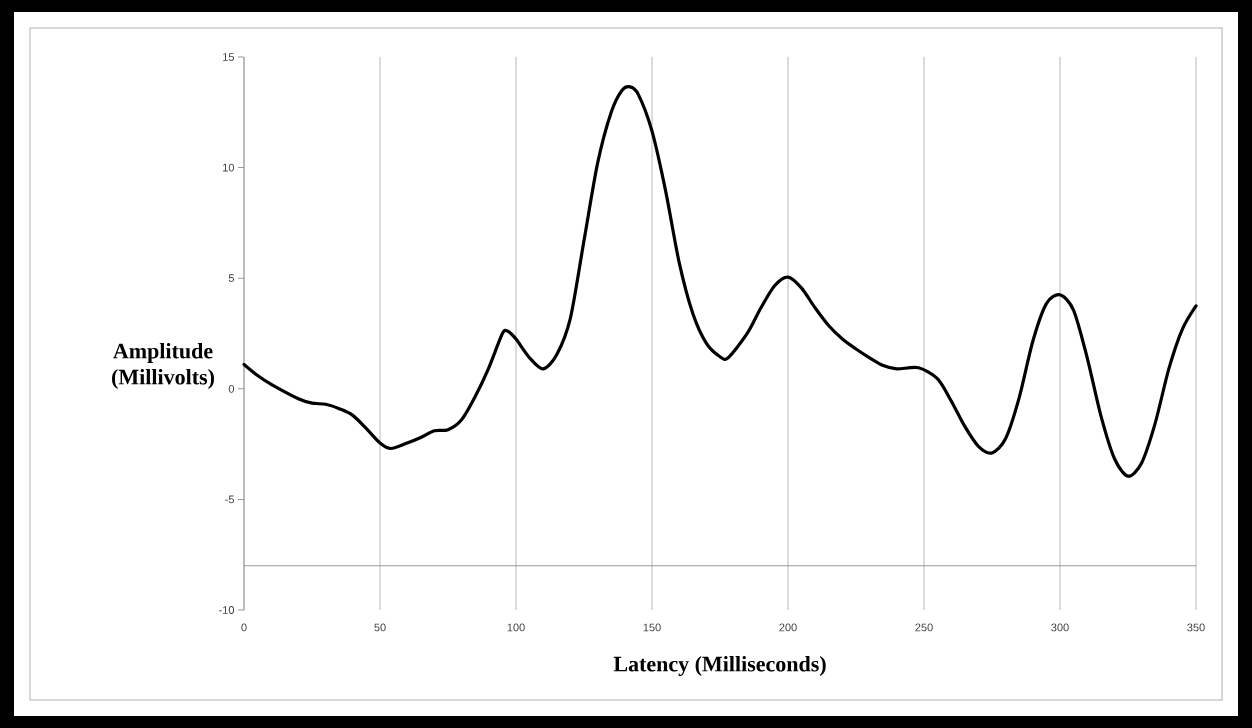  What do you see at coordinates (229, 167) in the screenshot?
I see `y-tick-label: 10` at bounding box center [229, 167].